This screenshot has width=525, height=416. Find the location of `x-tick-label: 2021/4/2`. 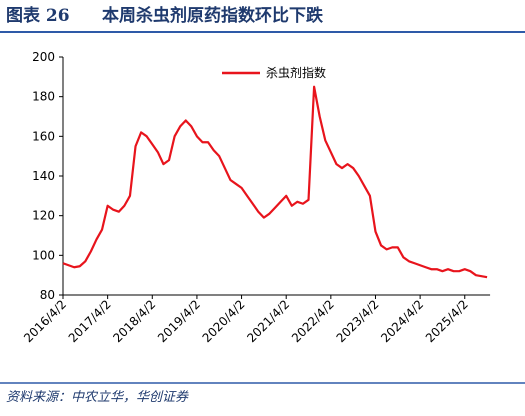

x-tick-label: 2021/4/2 is located at coordinates (268, 321).